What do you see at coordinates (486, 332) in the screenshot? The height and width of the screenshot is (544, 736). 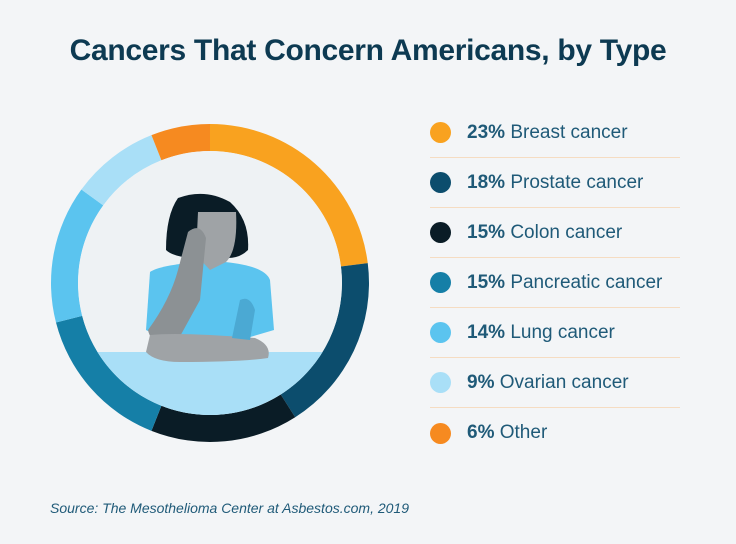 I see `legend-value: 14%` at bounding box center [486, 332].